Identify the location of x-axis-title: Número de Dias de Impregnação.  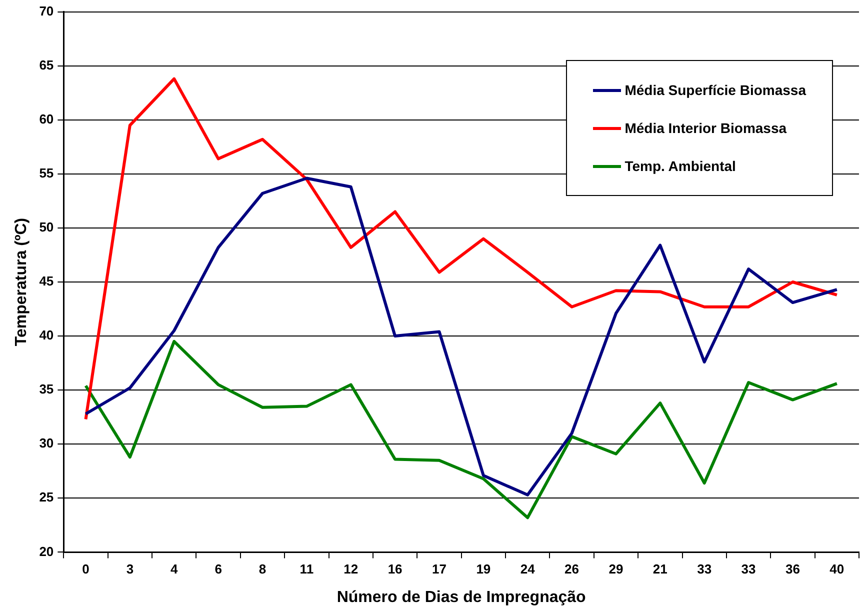
(461, 597).